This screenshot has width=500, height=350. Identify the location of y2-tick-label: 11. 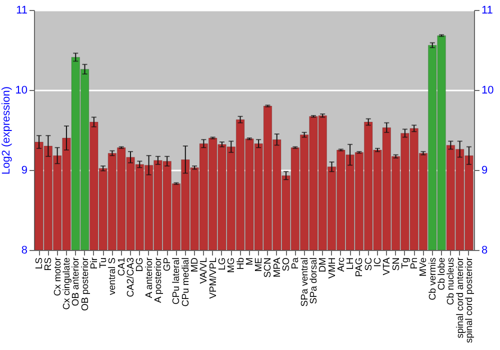
(487, 10).